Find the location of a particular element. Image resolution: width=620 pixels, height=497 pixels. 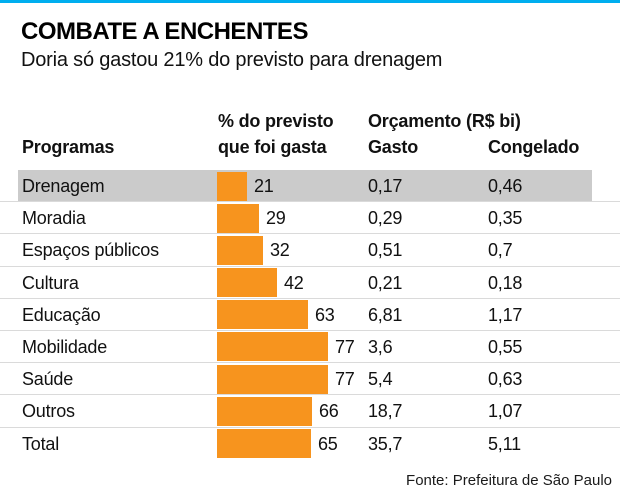

row-highlight-bg is located at coordinates (305, 186).